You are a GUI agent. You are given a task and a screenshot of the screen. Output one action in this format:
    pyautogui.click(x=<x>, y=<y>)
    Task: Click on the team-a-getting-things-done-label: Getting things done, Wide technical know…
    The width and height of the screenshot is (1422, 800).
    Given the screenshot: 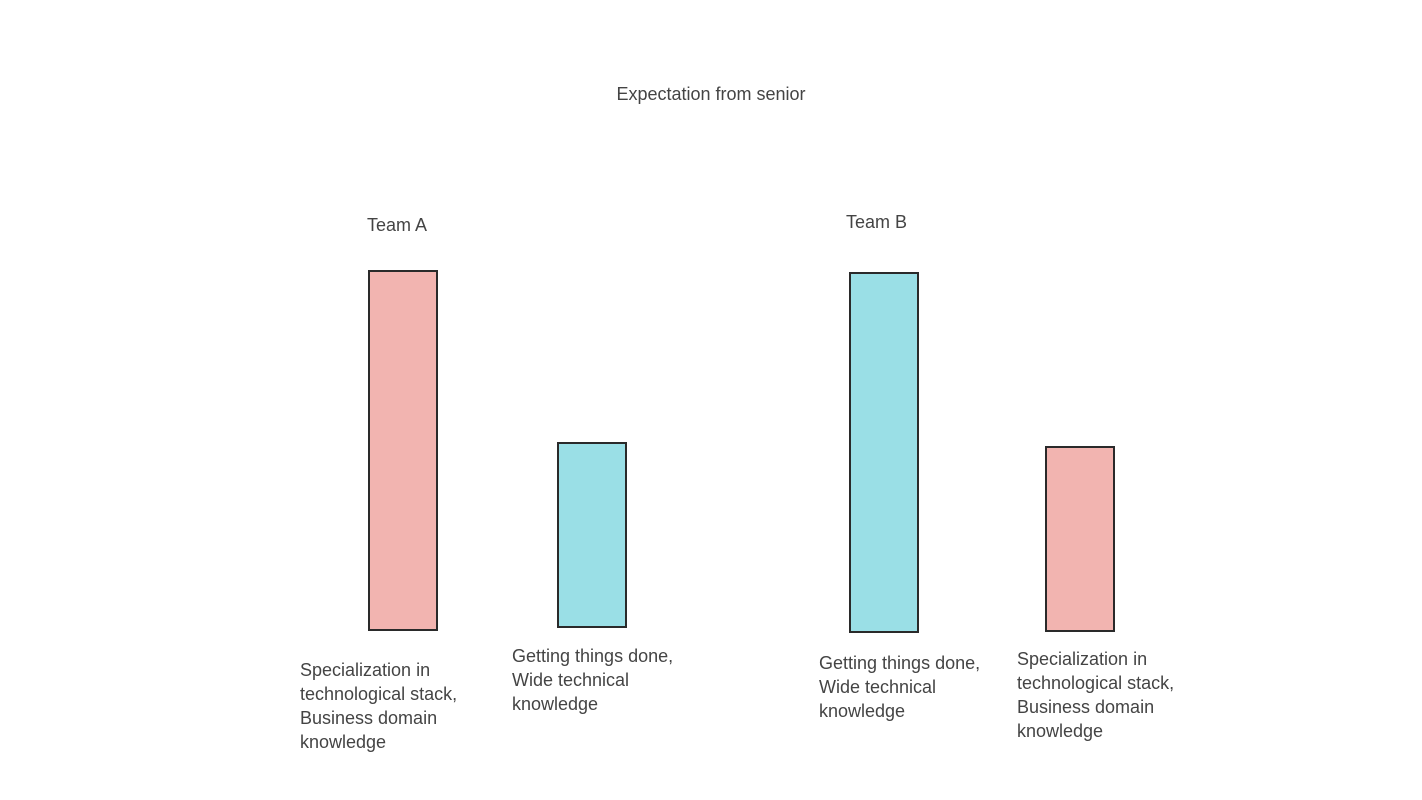 What is the action you would take?
    pyautogui.click(x=593, y=680)
    